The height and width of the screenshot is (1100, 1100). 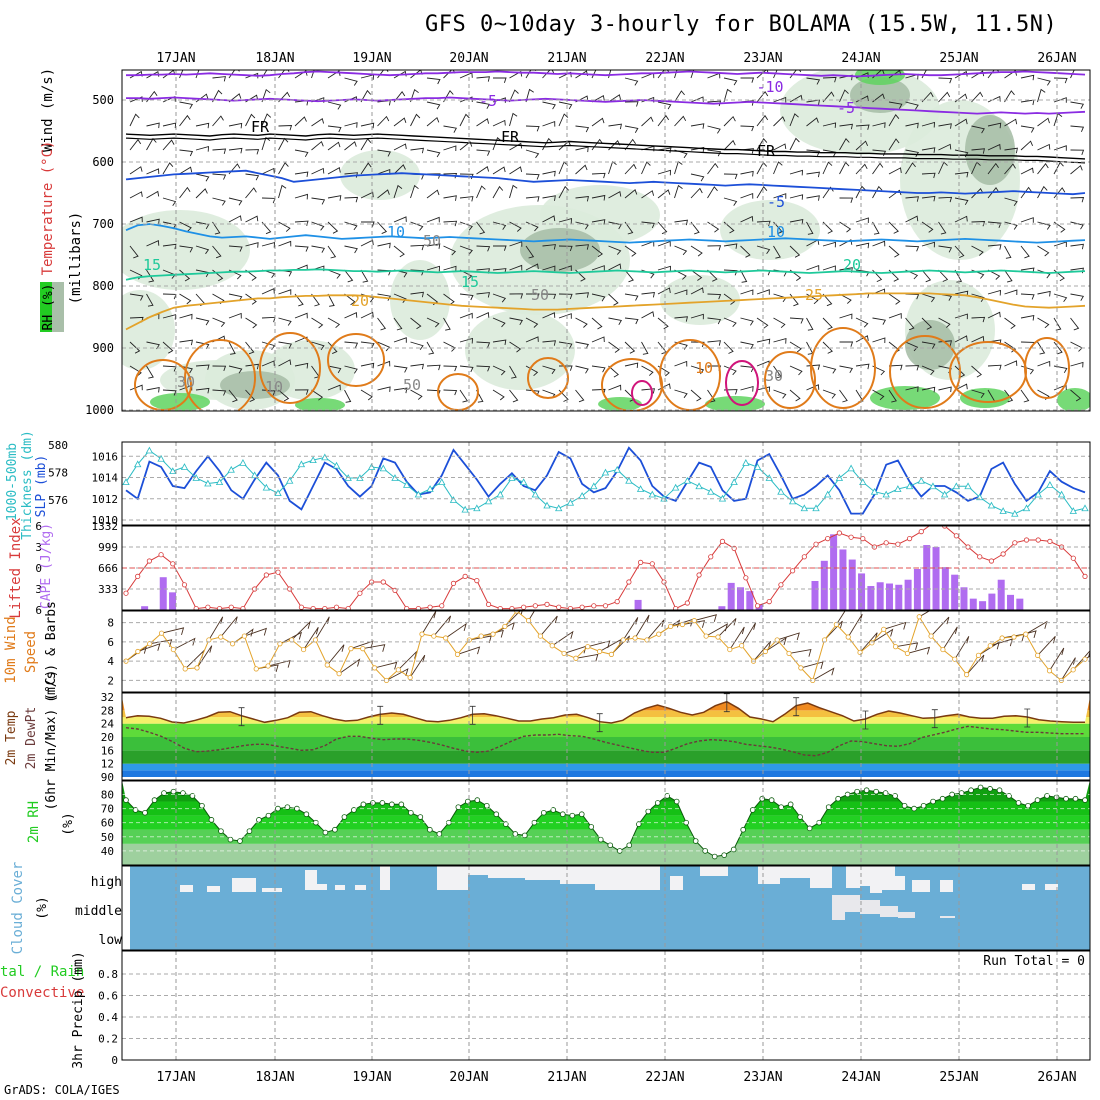 What do you see at coordinates (110, 680) in the screenshot?
I see `wind-tick: 2` at bounding box center [110, 680].